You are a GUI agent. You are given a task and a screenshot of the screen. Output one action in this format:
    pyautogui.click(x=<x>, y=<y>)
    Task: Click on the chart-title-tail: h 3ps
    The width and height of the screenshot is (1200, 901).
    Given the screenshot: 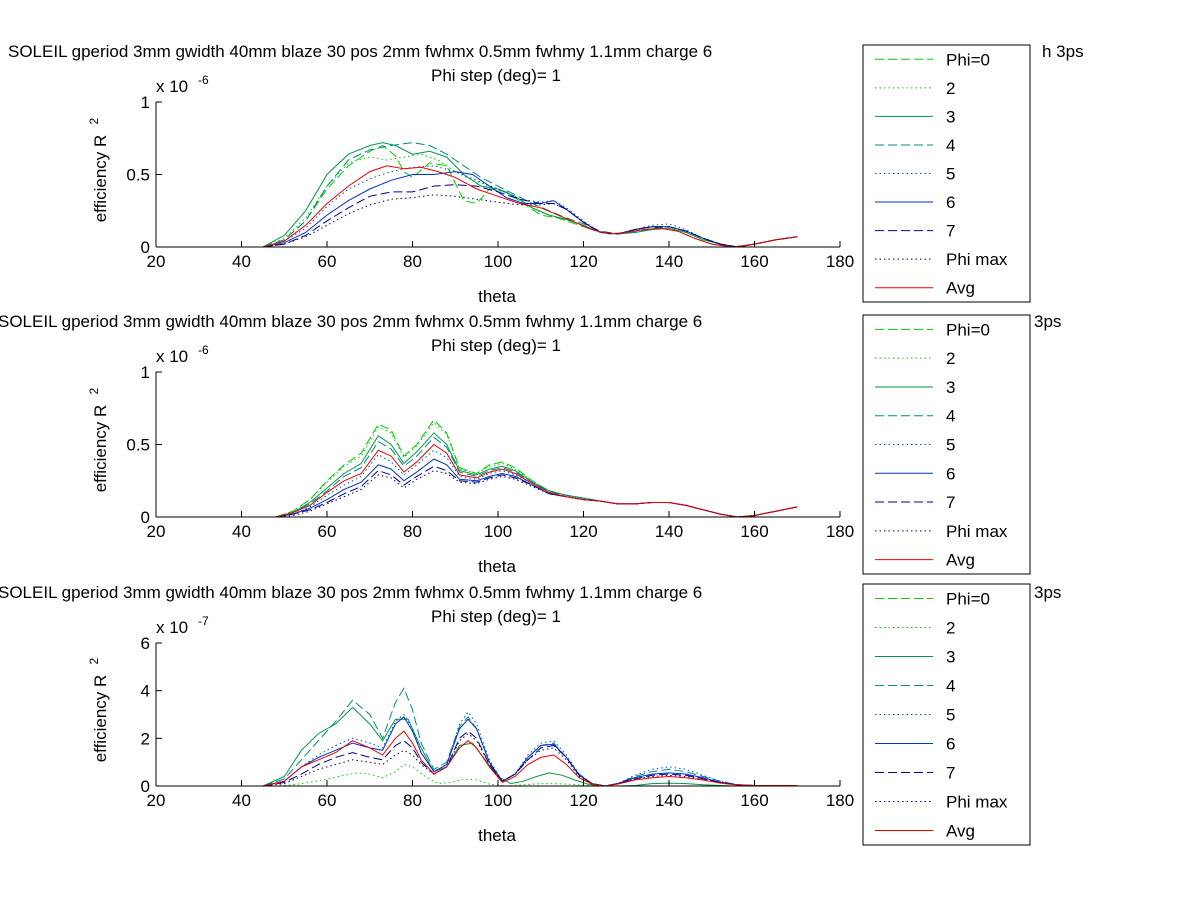 What is the action you would take?
    pyautogui.click(x=1063, y=51)
    